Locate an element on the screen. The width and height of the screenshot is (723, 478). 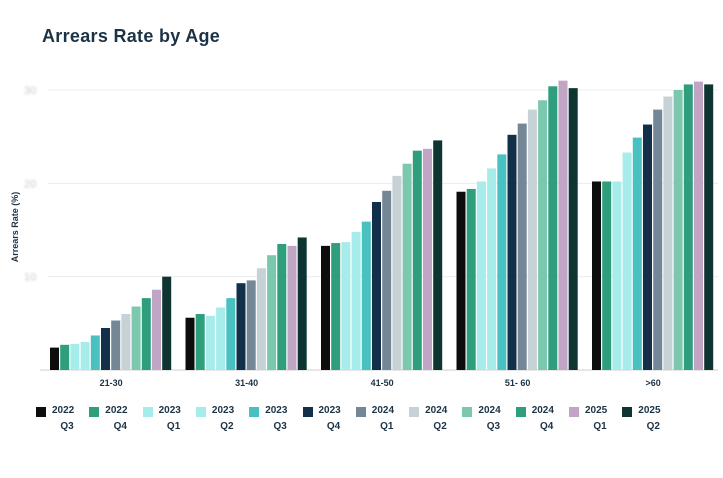
bar->60-2024-Q1 is located at coordinates (658, 239).